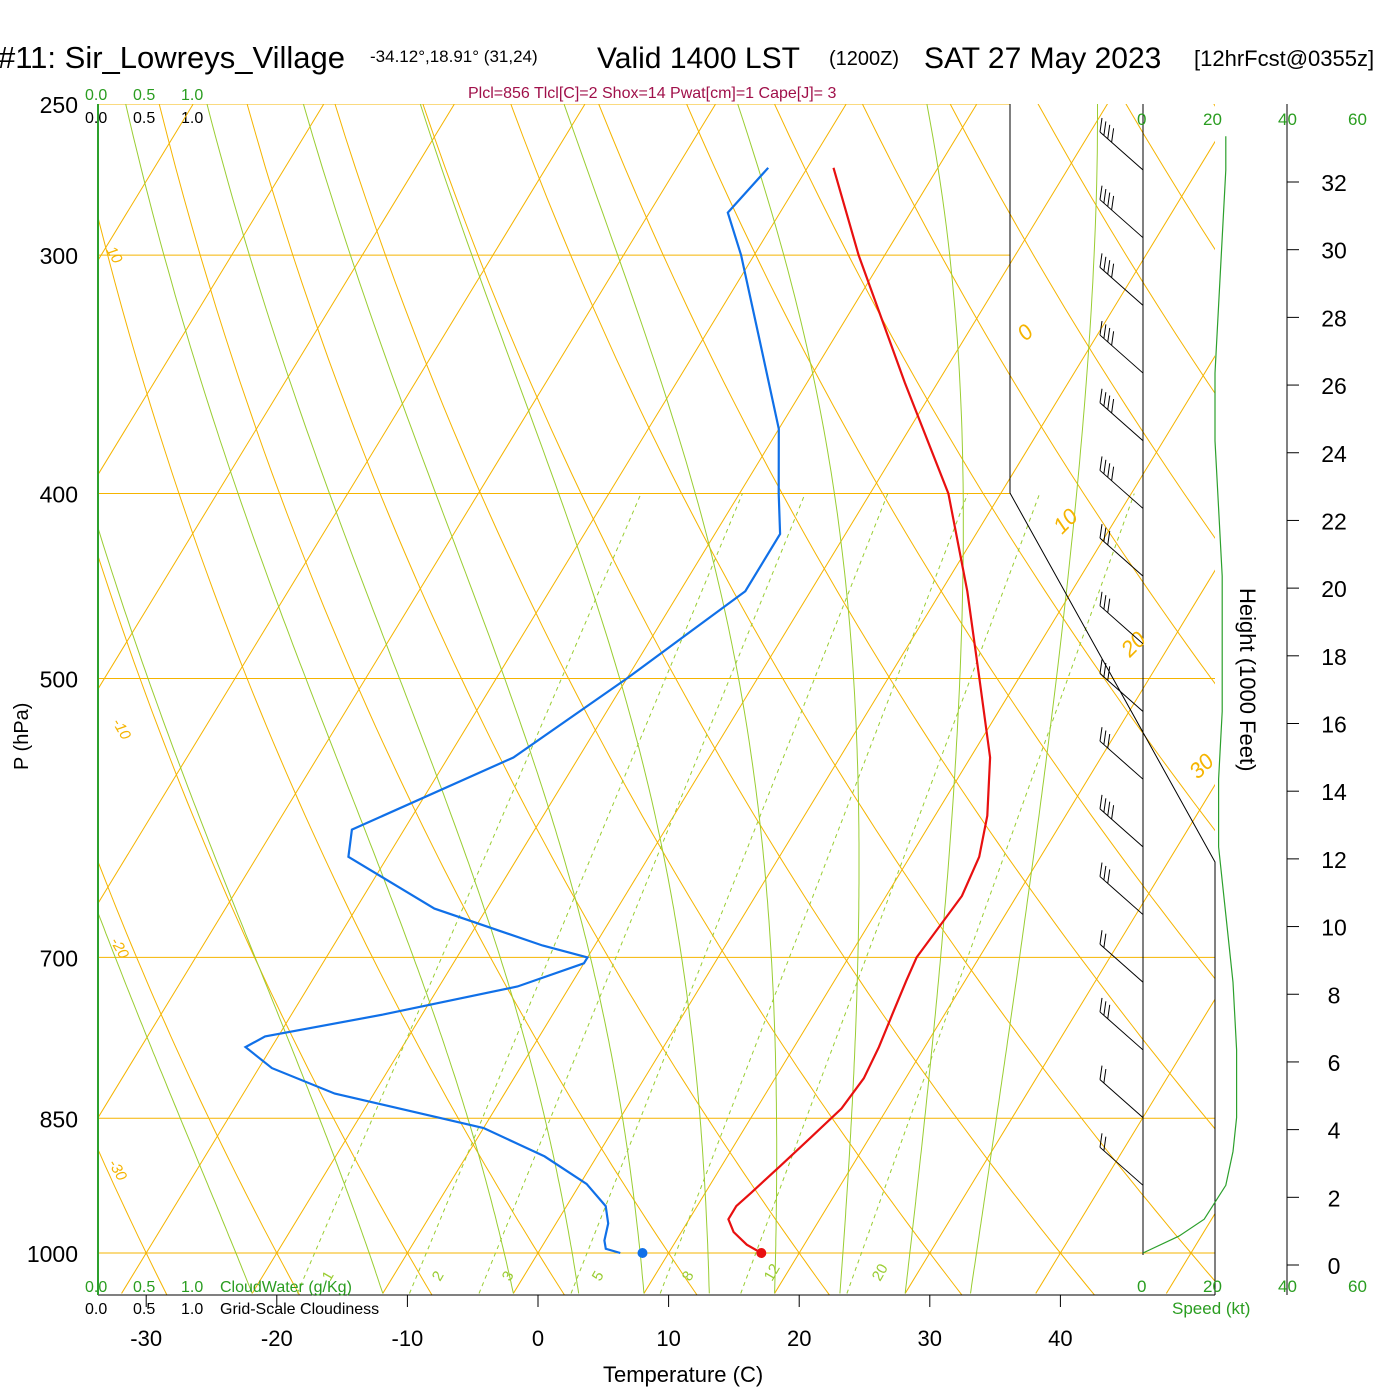  What do you see at coordinates (1252, 119) in the screenshot?
I see `speed-scale-top: 0 20 40 60` at bounding box center [1252, 119].